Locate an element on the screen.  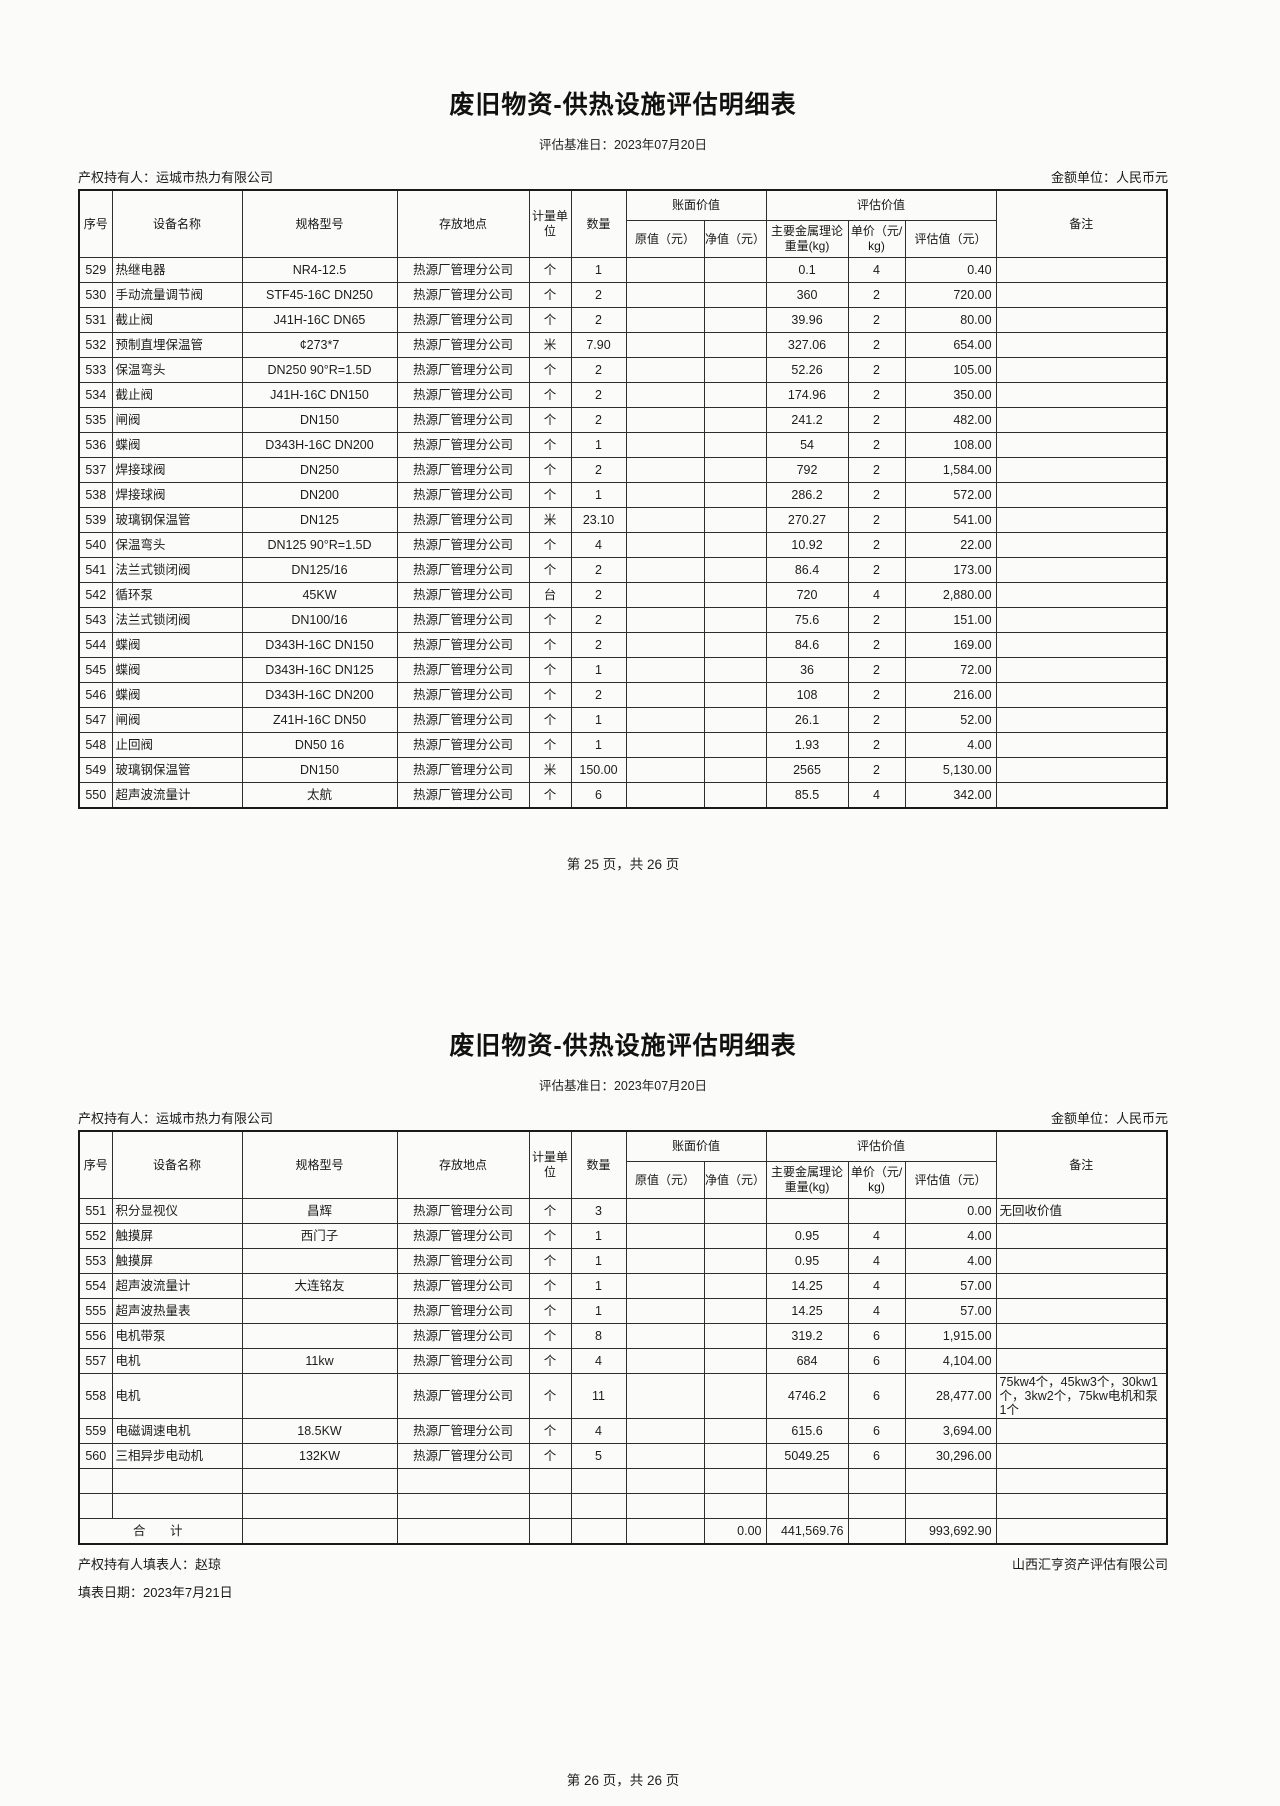
col-serial: 序号 is located at coordinates (95, 223).